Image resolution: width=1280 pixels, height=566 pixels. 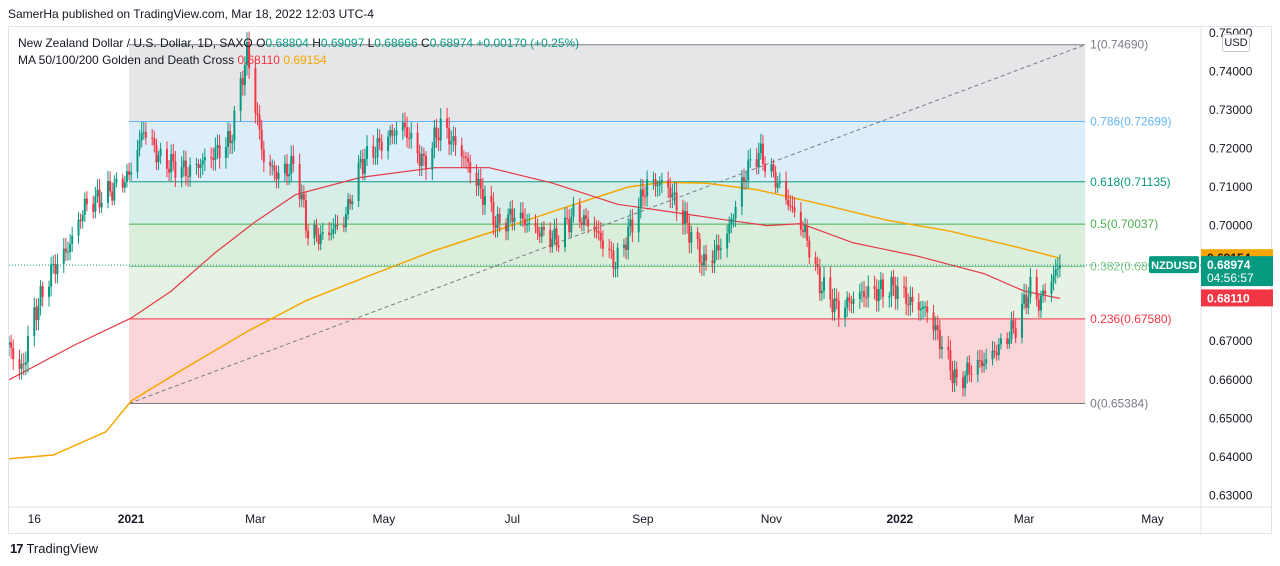 What do you see at coordinates (771, 519) in the screenshot?
I see `x-tick-label: Nov` at bounding box center [771, 519].